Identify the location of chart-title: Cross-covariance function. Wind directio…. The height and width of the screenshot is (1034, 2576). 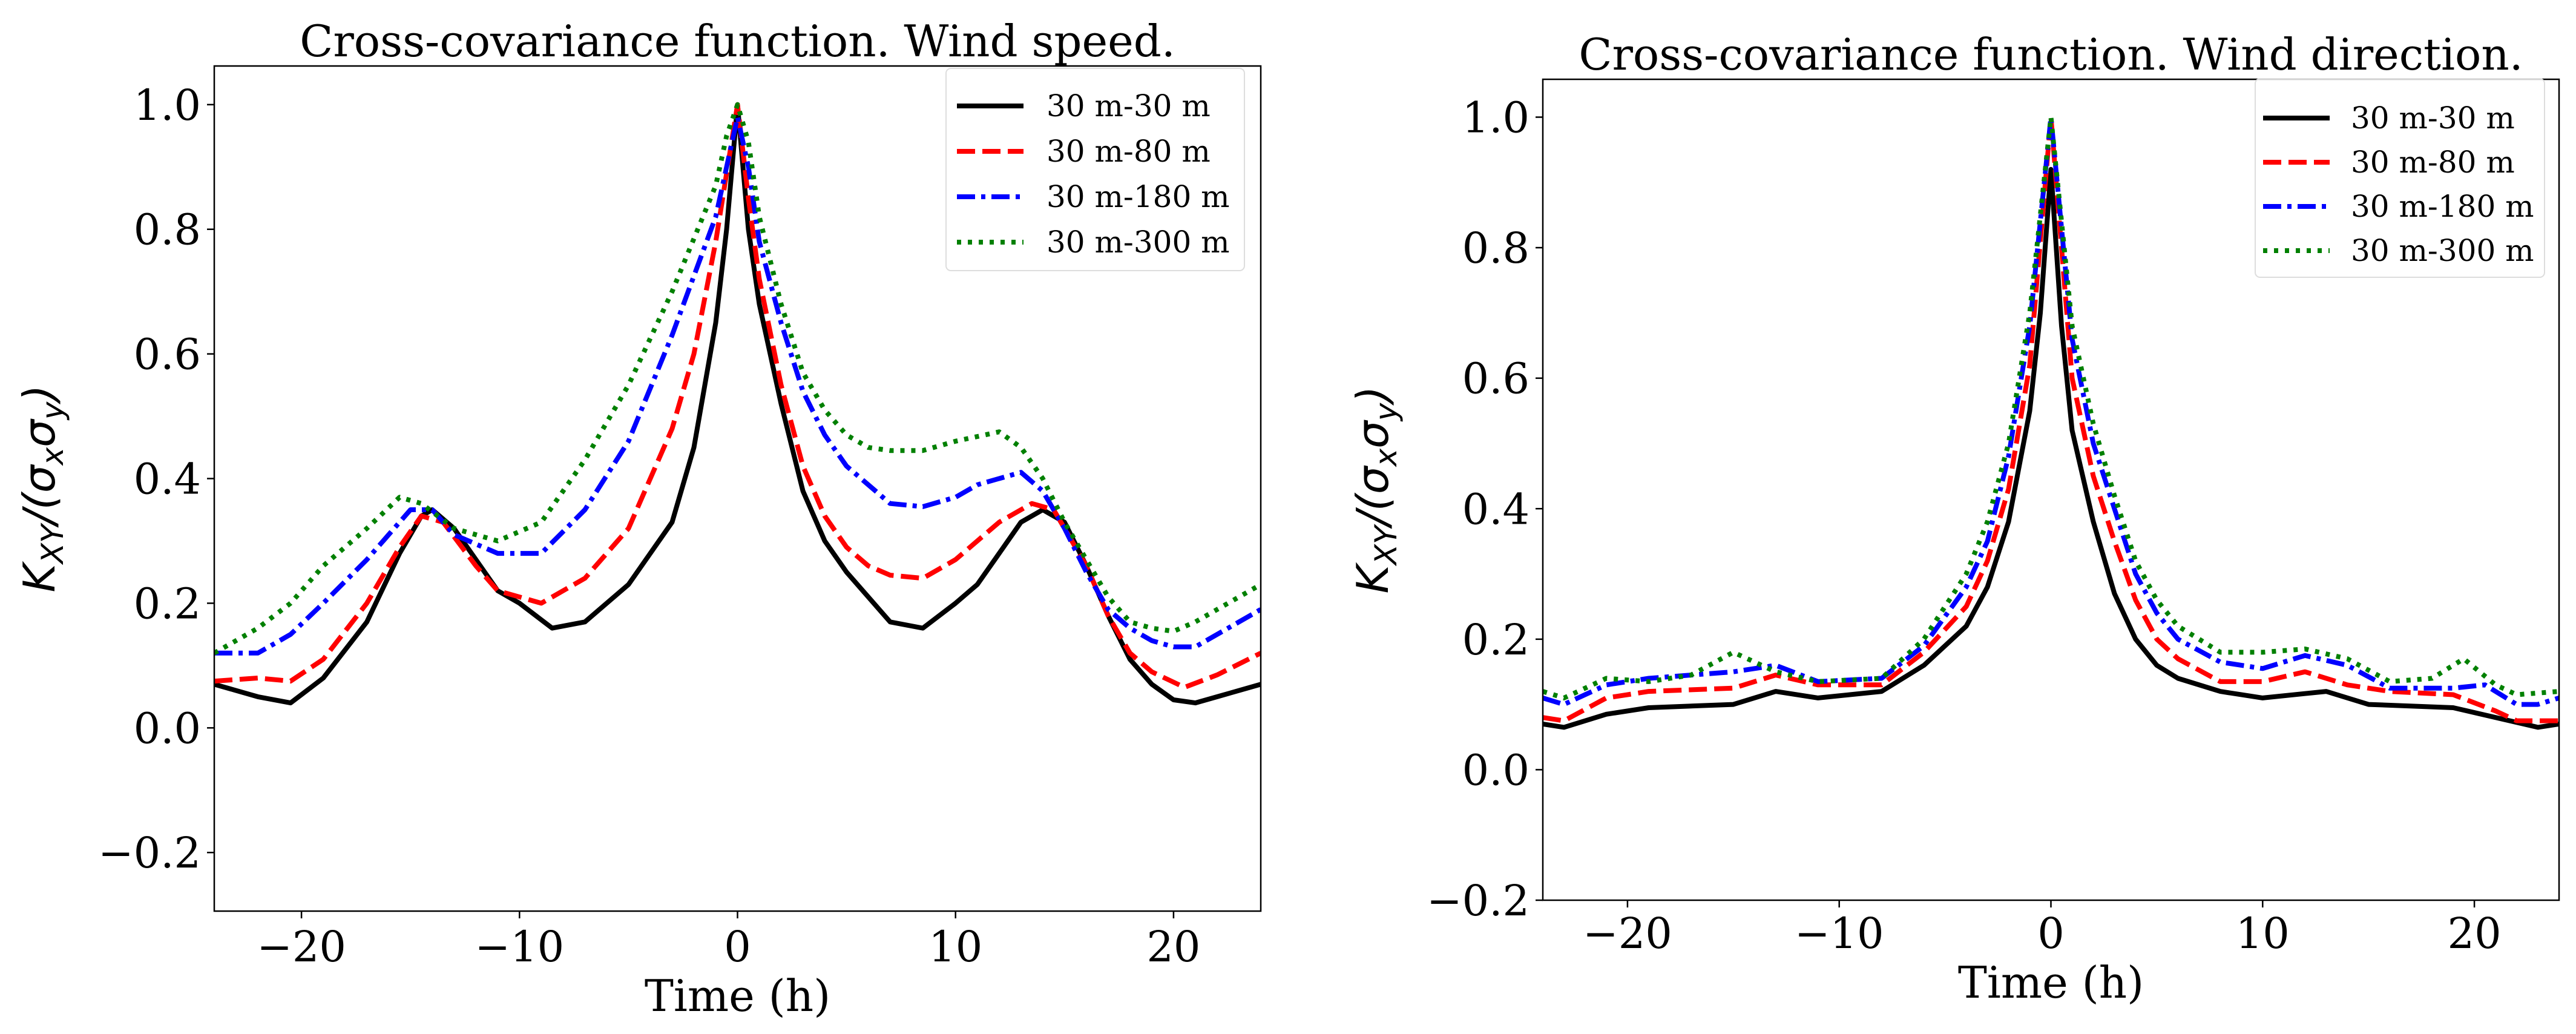
(2051, 54).